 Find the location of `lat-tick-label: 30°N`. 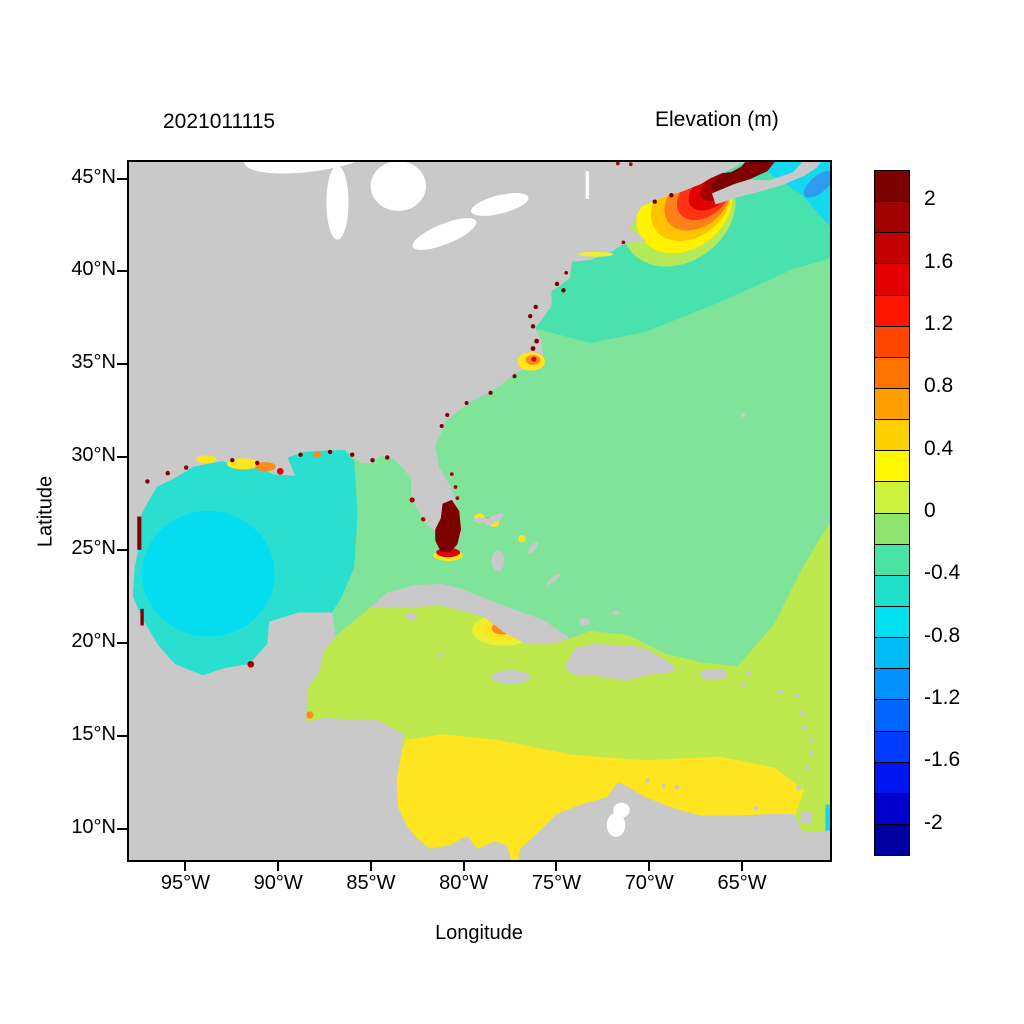

lat-tick-label: 30°N is located at coordinates (93, 455).